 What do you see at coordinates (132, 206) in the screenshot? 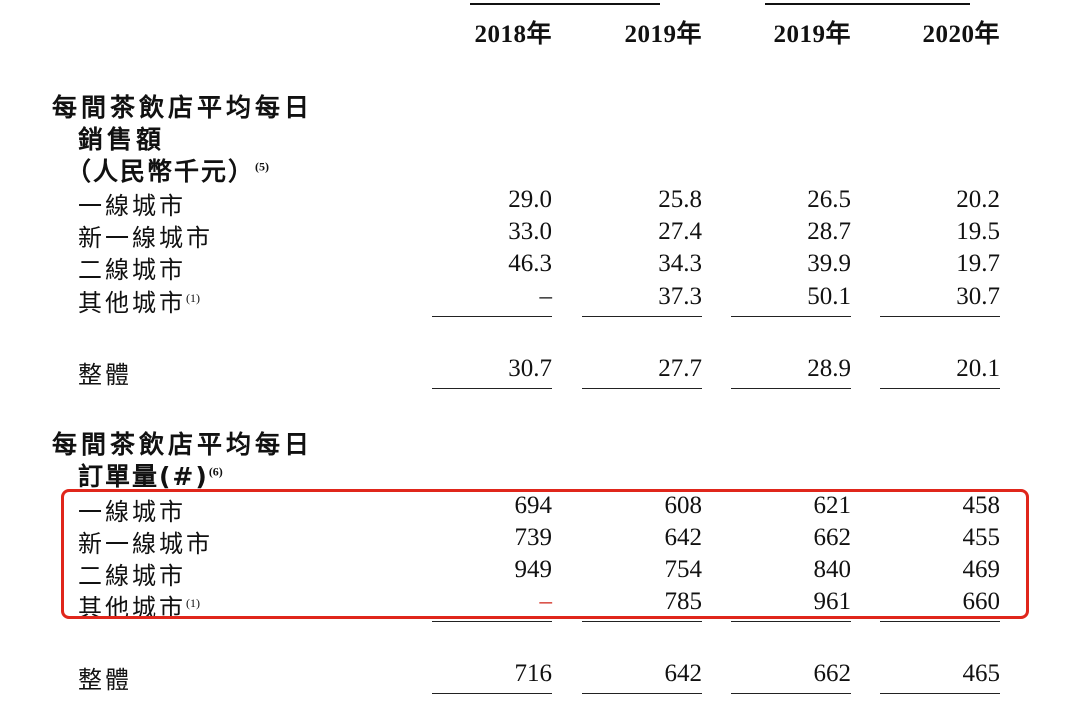
I see `s1-row-label: 一線城市` at bounding box center [132, 206].